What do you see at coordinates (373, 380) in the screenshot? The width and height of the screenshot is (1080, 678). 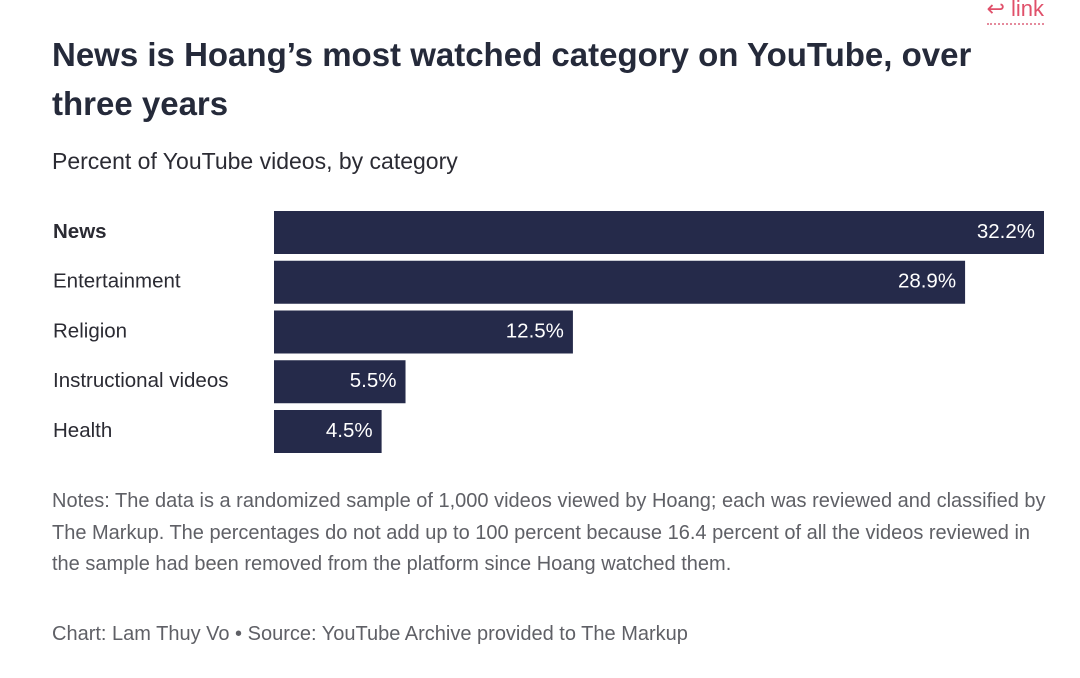 I see `value-label: 5.5%` at bounding box center [373, 380].